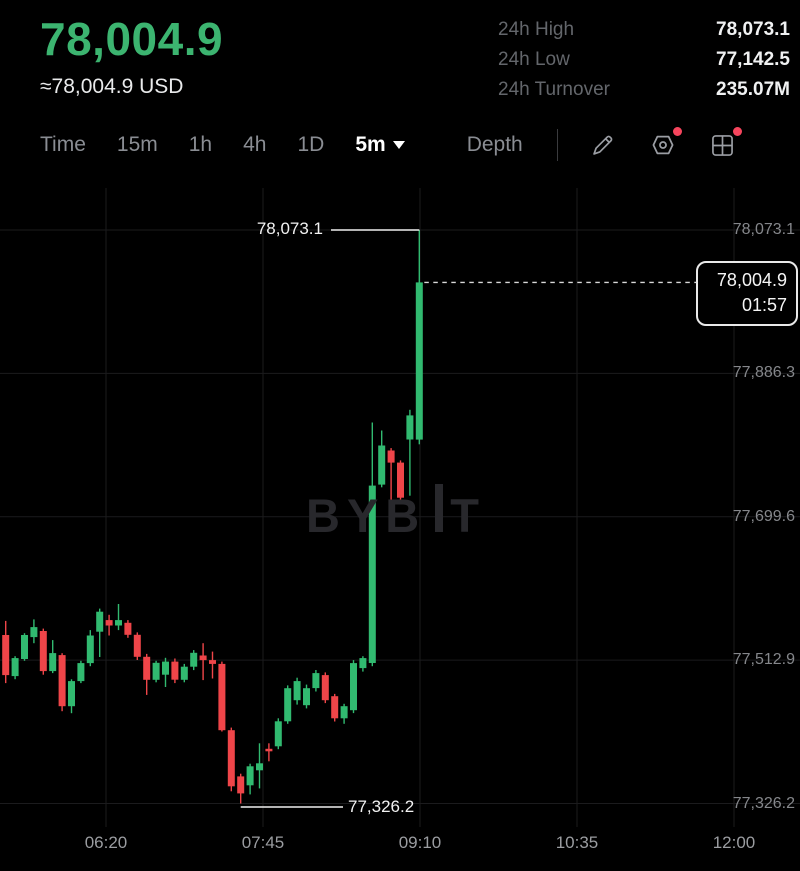 This screenshot has width=800, height=871. Describe the element at coordinates (764, 305) in the screenshot. I see `candle-countdown: 01:57` at that location.